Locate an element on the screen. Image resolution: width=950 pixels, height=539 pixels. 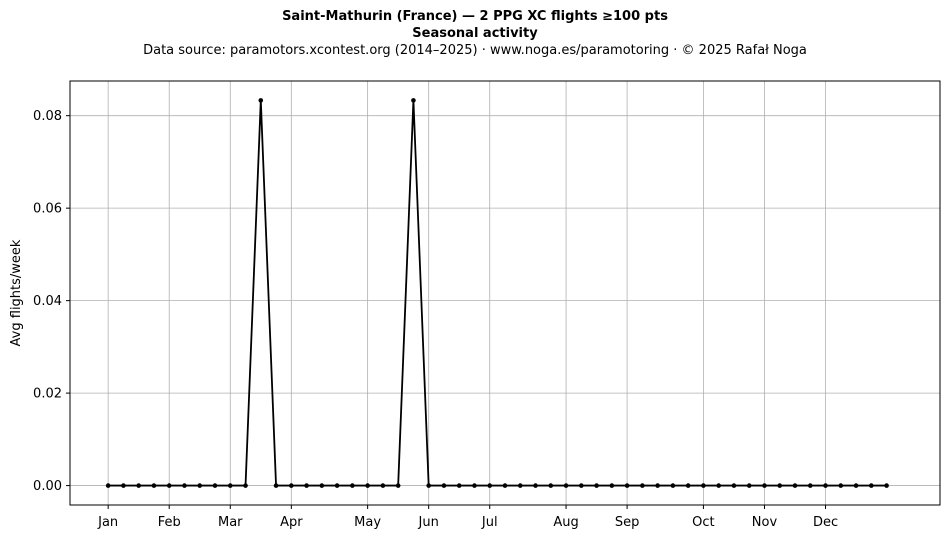
chart-subtitle: Seasonal activity is located at coordinates (475, 33).